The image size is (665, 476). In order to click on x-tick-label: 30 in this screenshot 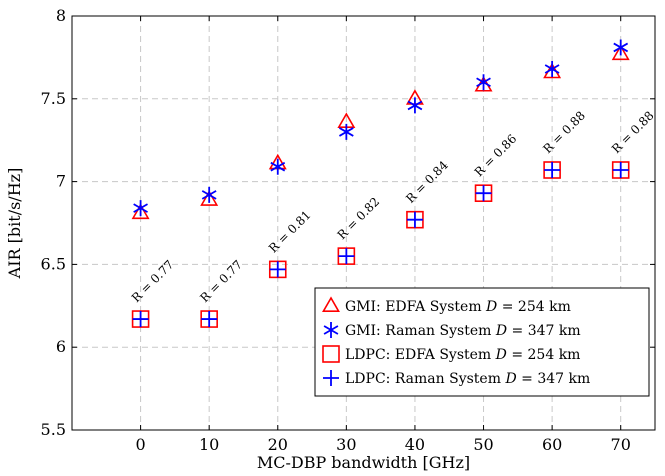, I will do `click(346, 444)`.